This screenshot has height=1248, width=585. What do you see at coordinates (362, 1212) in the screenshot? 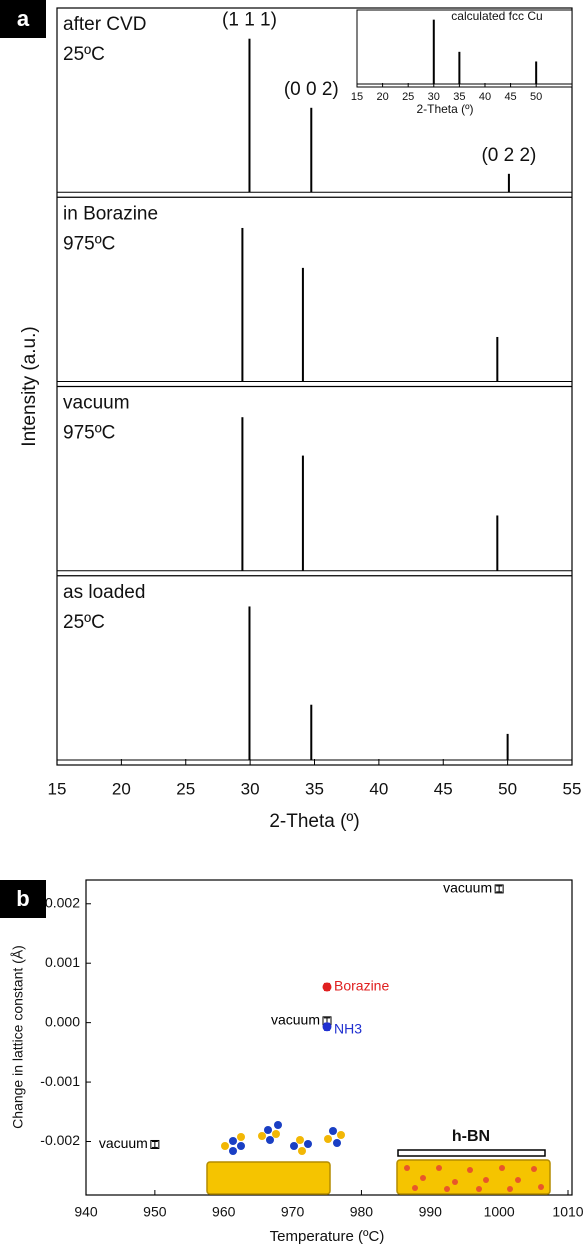
I see `x-tick-label: 980` at bounding box center [362, 1212].